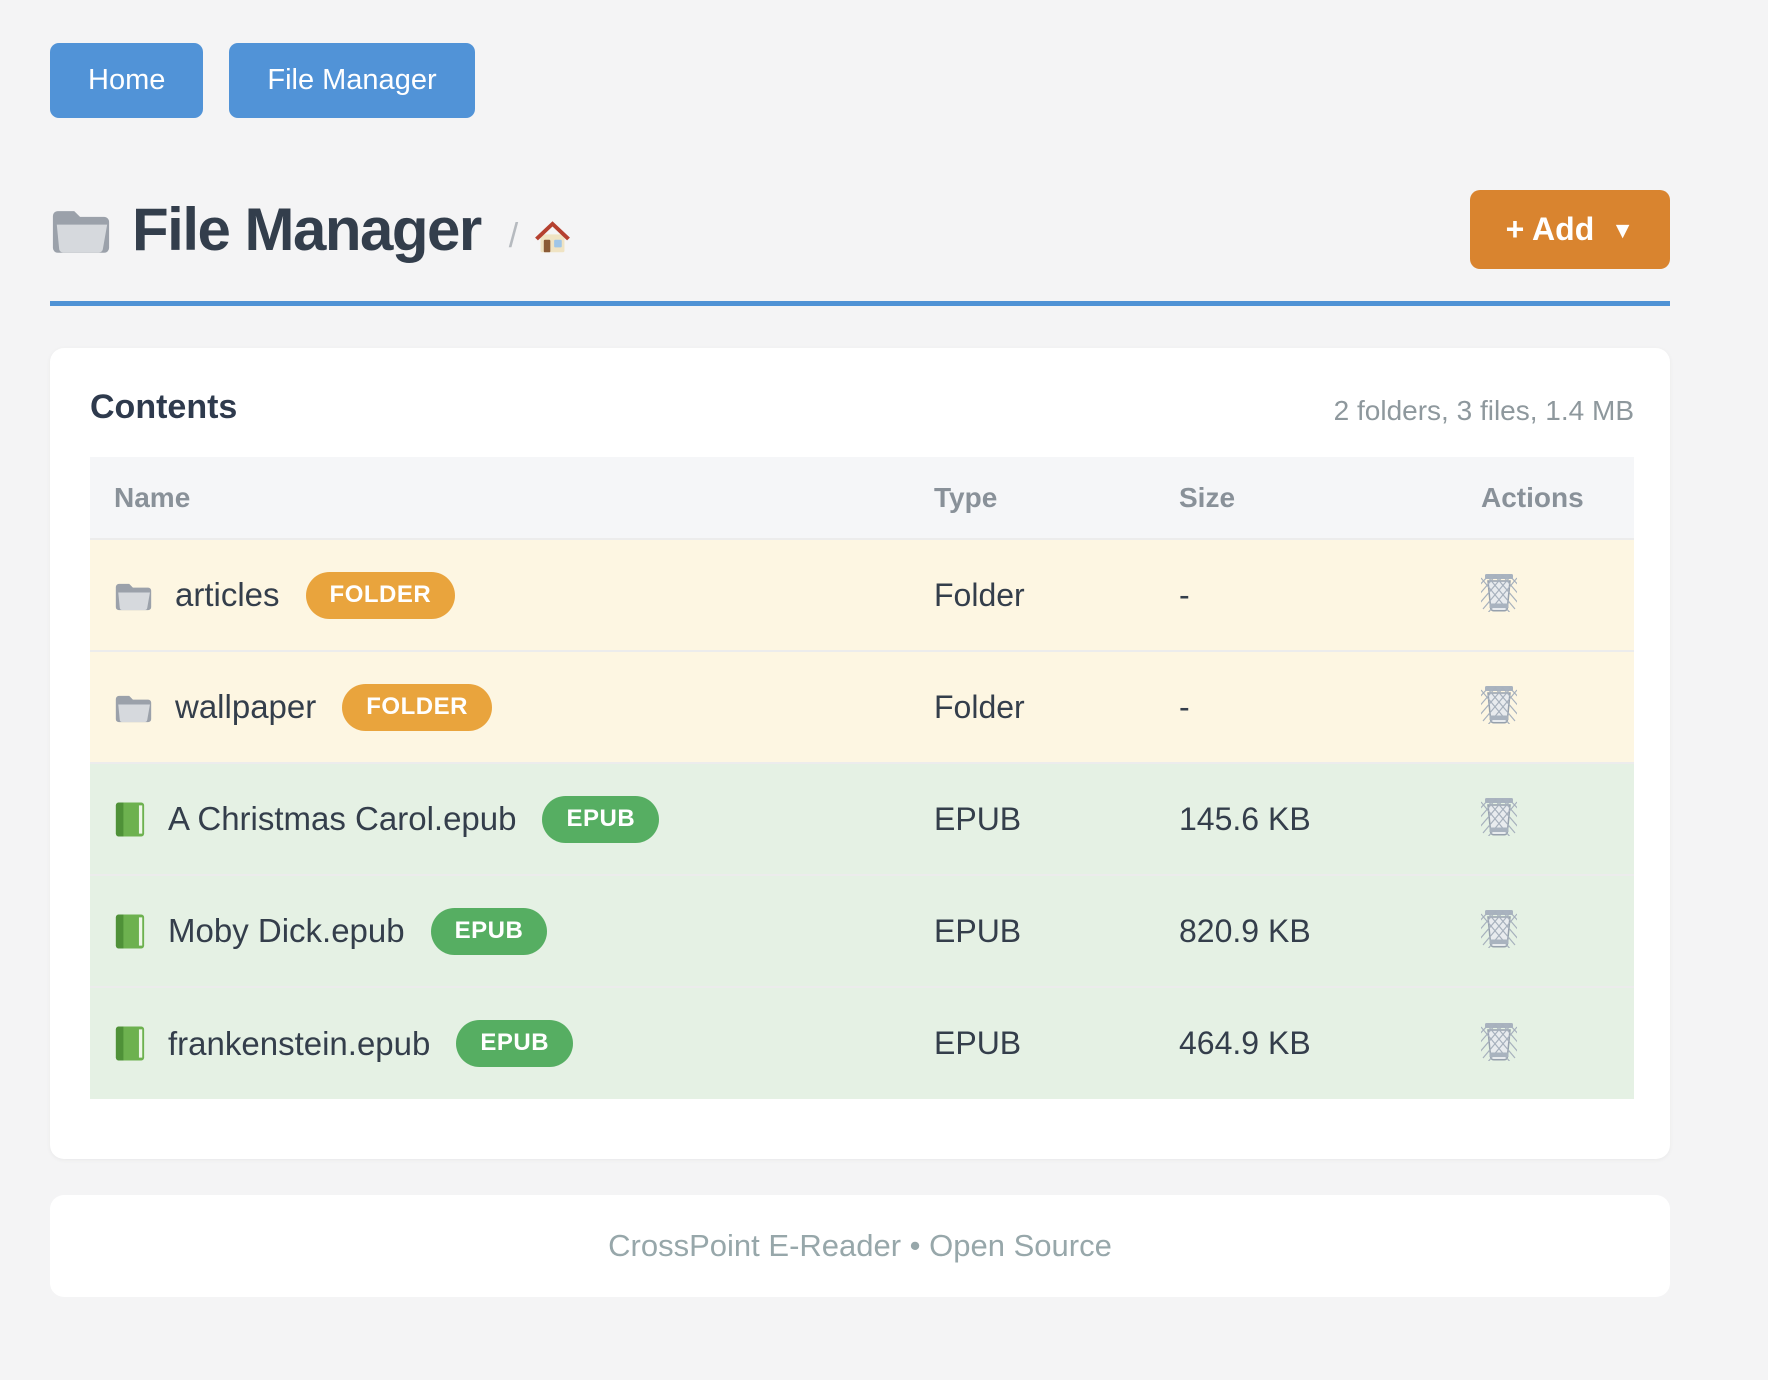  Describe the element at coordinates (342, 818) in the screenshot. I see `file-name: A Christmas Carol.epub` at that location.